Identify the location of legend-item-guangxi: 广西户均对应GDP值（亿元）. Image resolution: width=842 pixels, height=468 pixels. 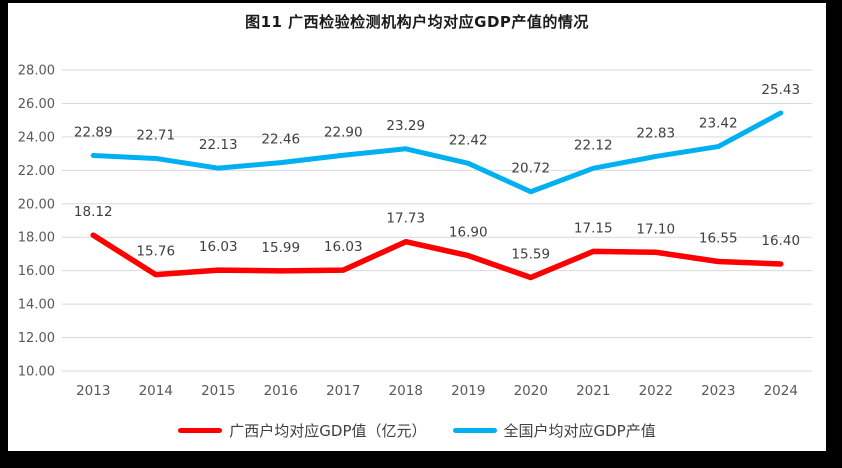
(302, 430).